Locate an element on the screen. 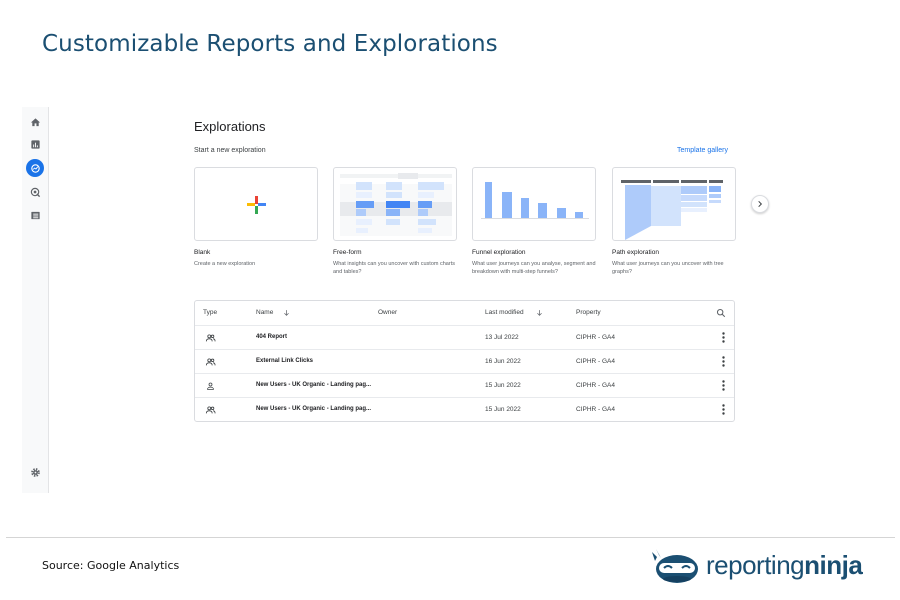 The height and width of the screenshot is (600, 900). footer-divider is located at coordinates (450, 537).